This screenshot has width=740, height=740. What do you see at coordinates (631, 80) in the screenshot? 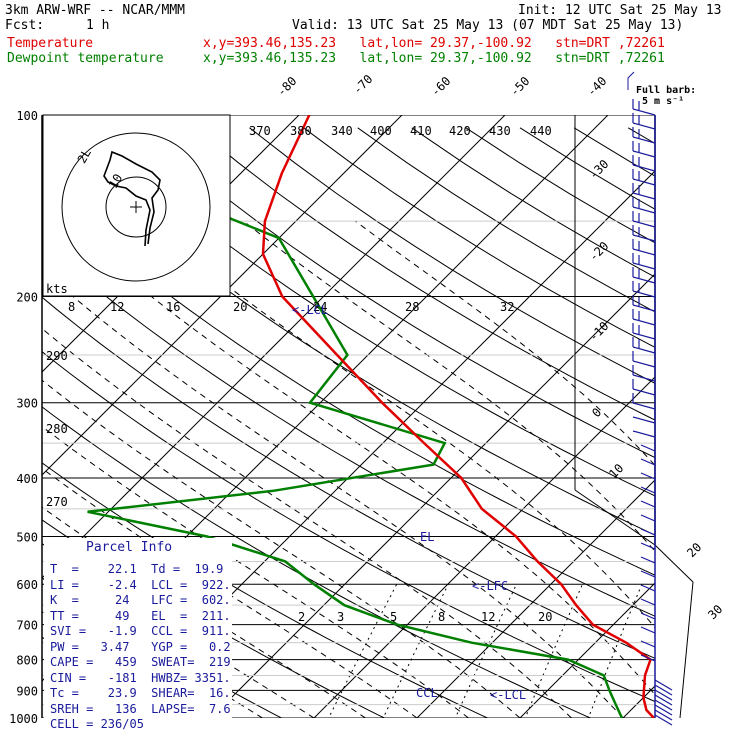
I see `barb-legend-icon` at bounding box center [631, 80].